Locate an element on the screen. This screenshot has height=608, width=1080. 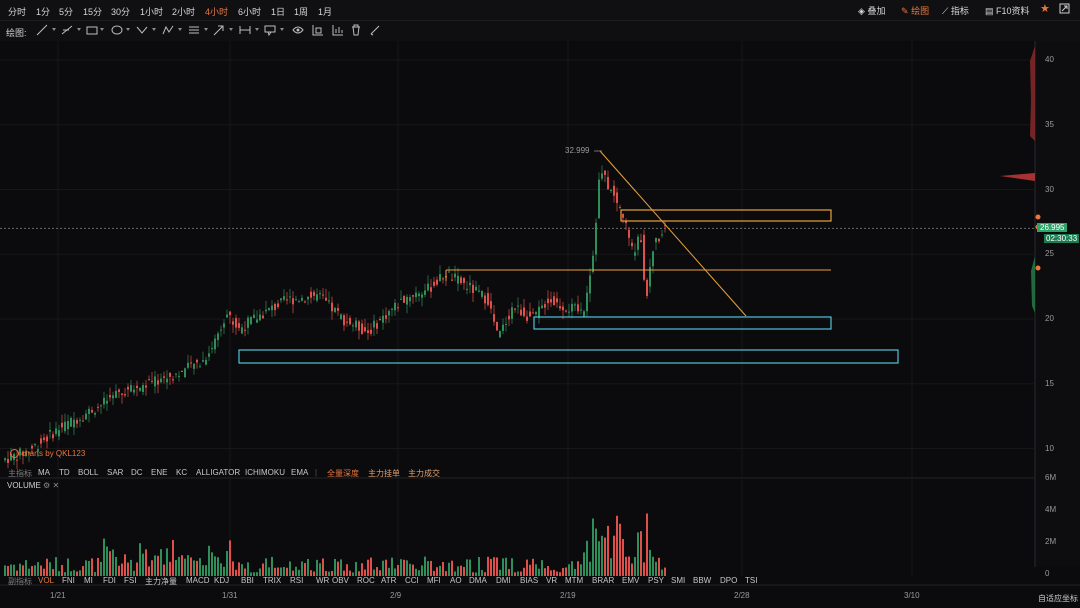
ind-ichimoku: ICHIMOKU is located at coordinates (265, 472).